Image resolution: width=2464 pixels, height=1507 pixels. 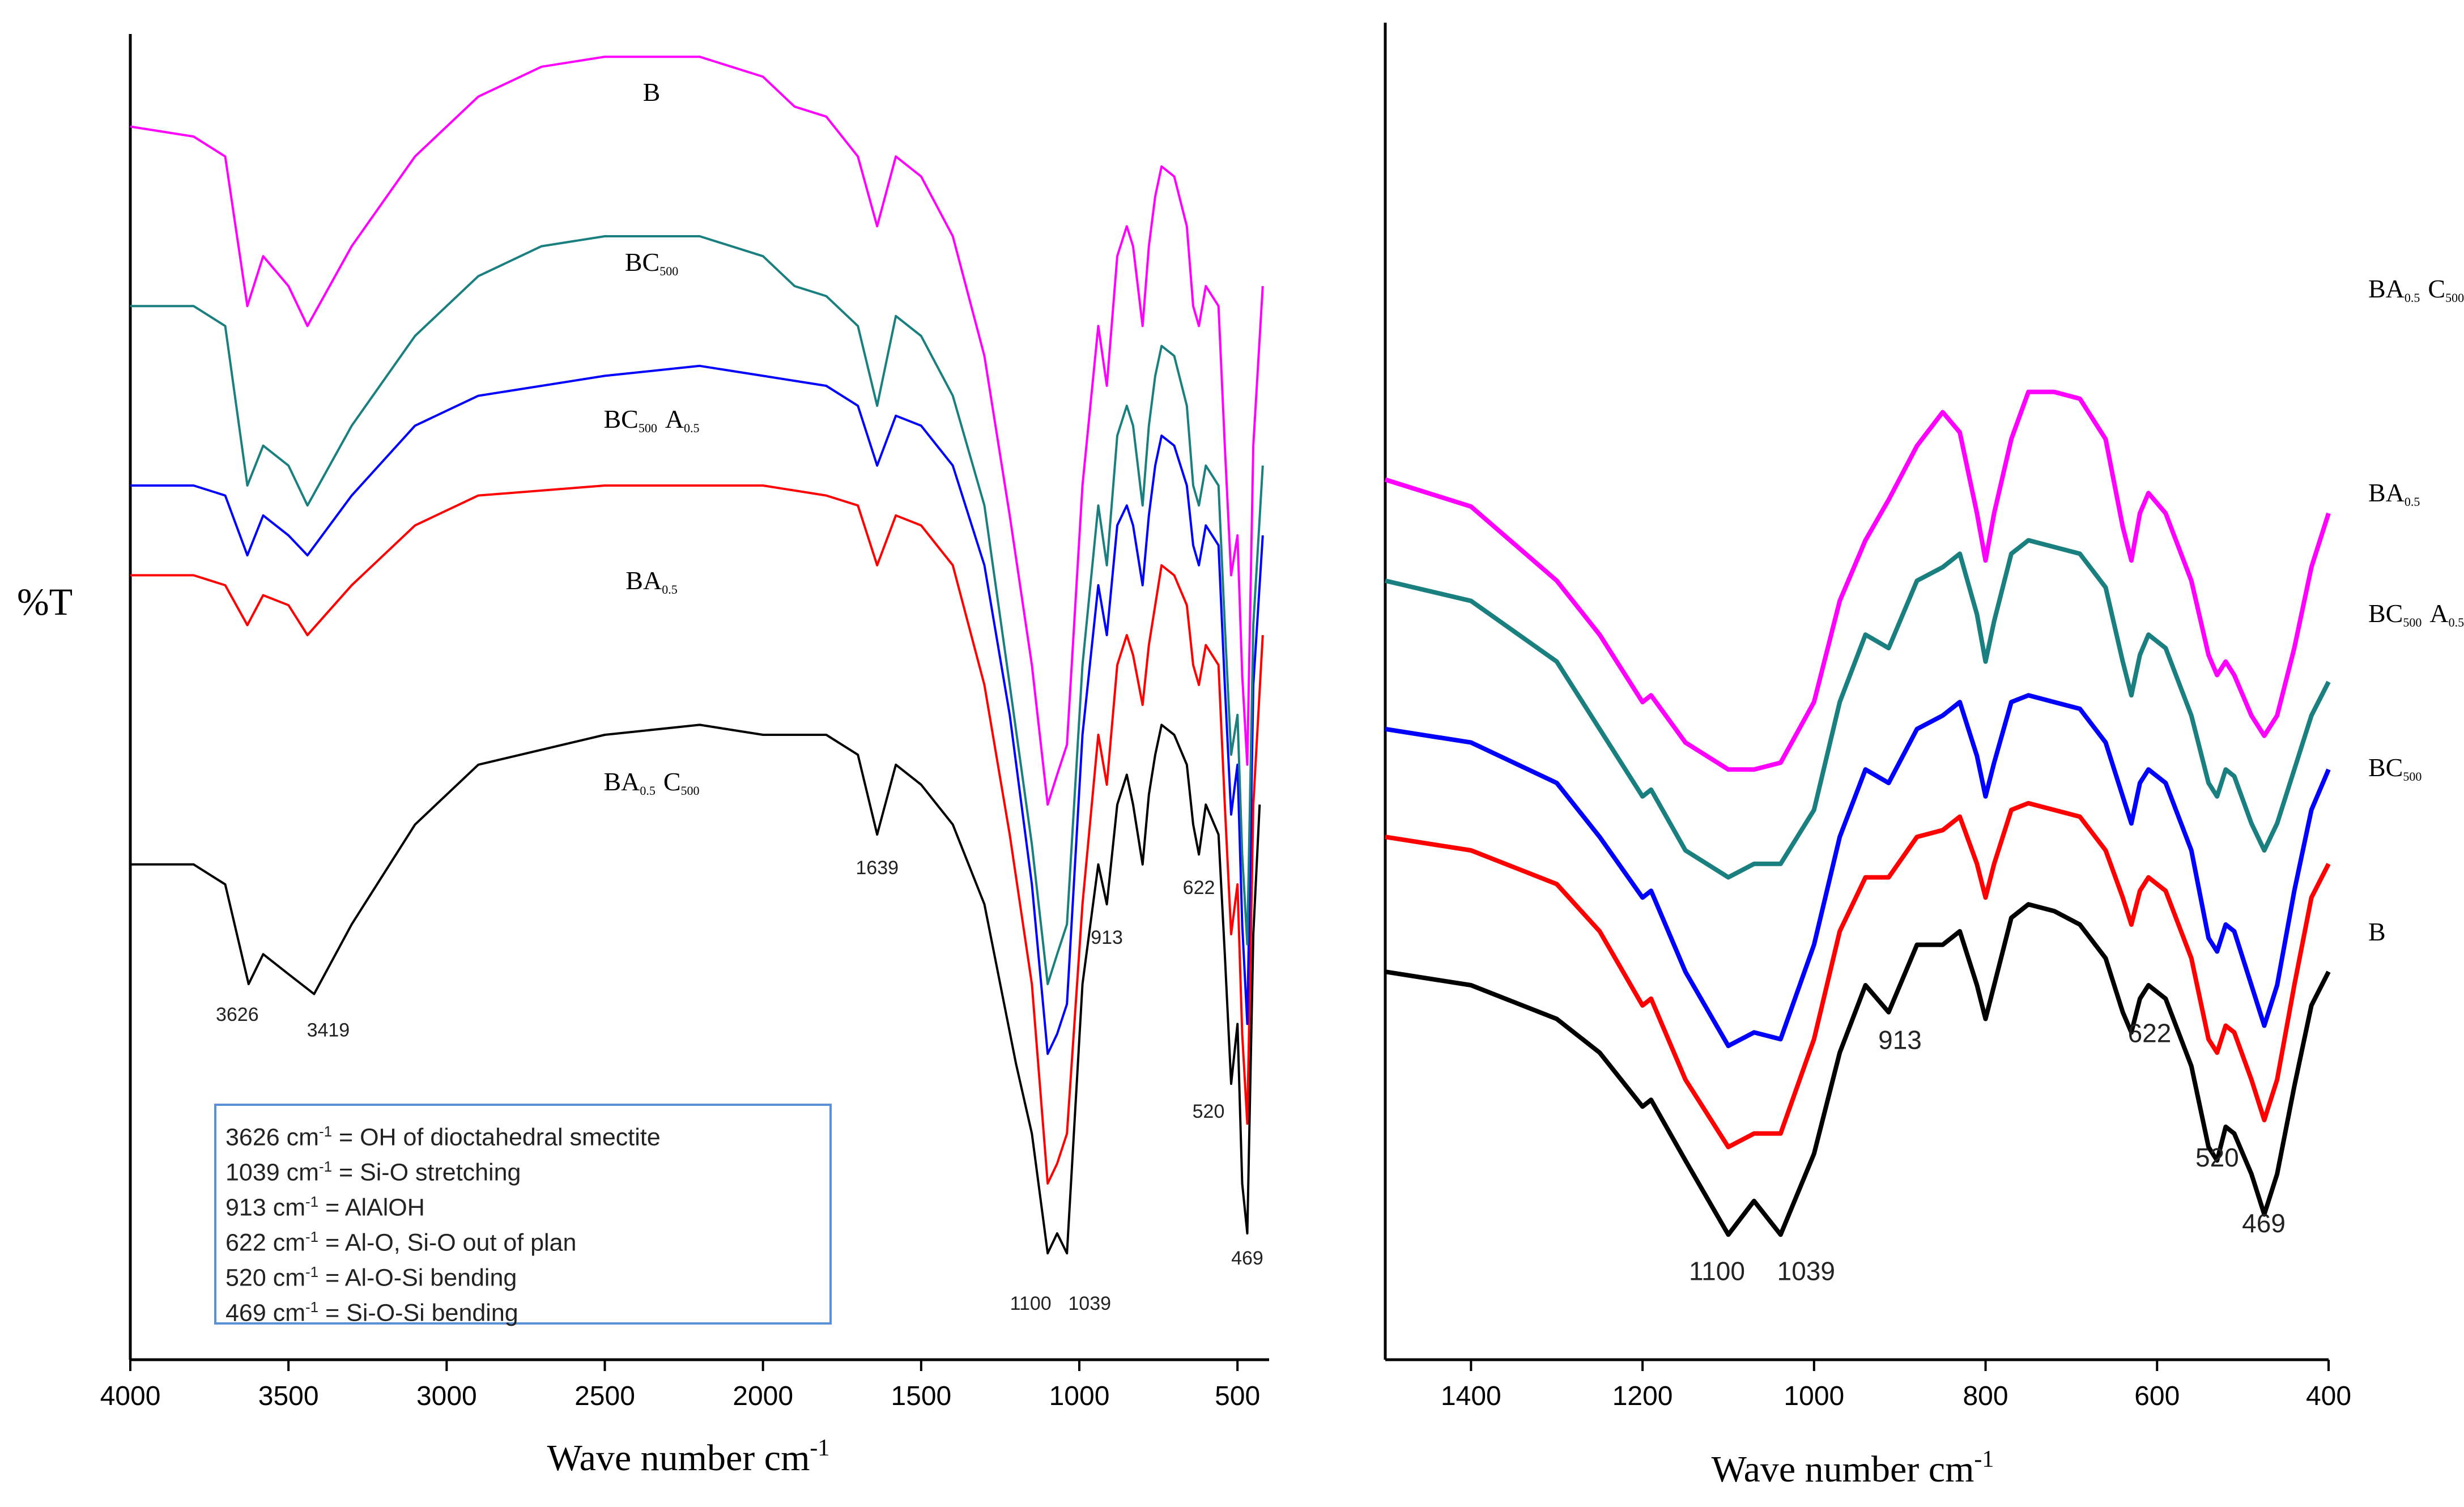 I want to click on legend-description: = Al-O-Si bending, so click(x=418, y=1278).